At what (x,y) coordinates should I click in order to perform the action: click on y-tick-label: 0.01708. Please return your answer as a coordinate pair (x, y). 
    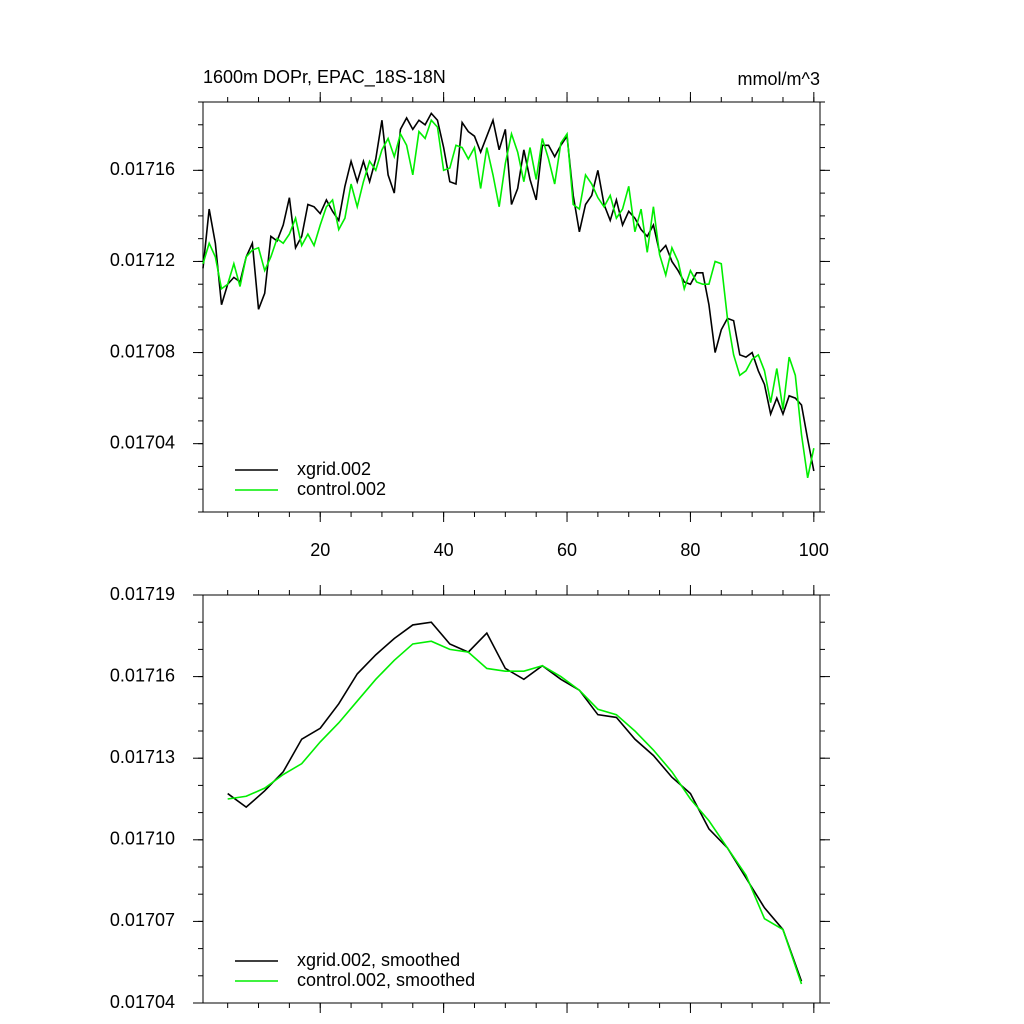
    Looking at the image, I should click on (142, 351).